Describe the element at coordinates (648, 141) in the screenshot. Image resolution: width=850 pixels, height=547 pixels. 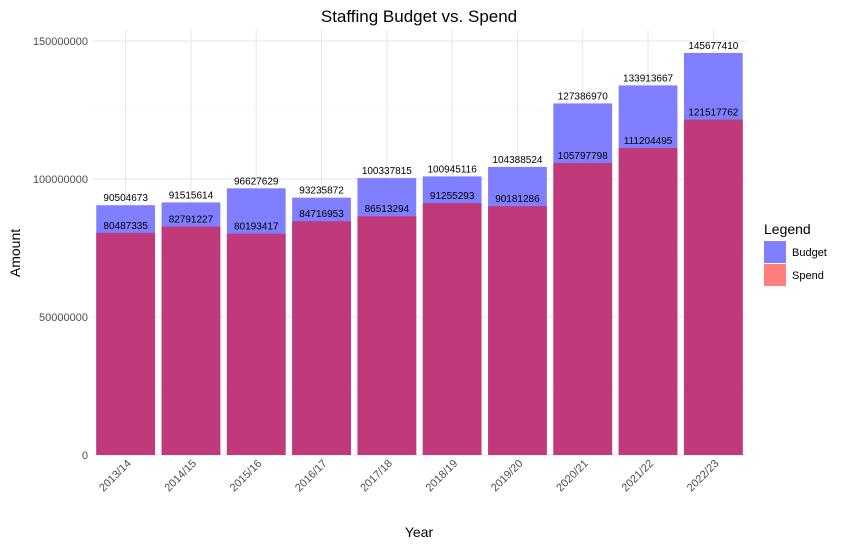
I see `spend-data-label: 111204495` at that location.